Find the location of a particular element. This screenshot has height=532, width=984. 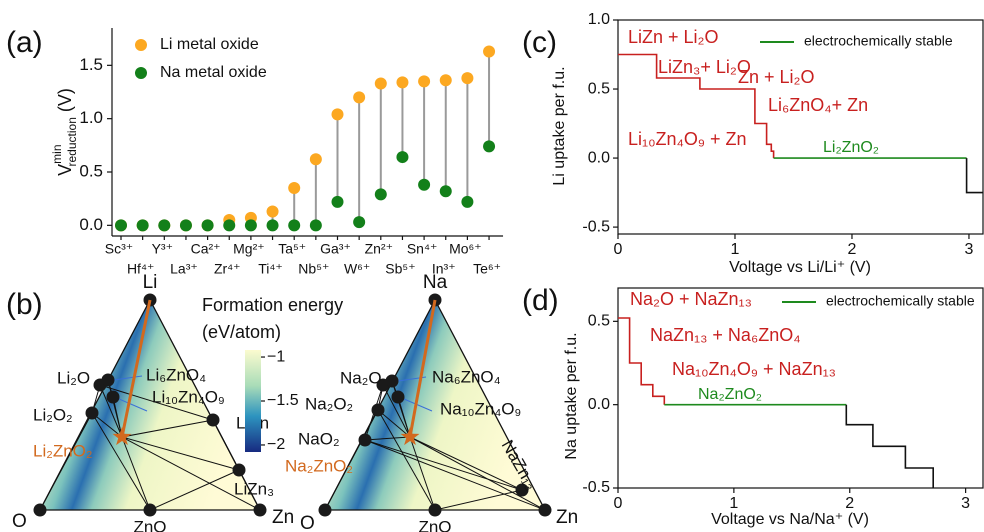

plot-frame is located at coordinates (800, 388).